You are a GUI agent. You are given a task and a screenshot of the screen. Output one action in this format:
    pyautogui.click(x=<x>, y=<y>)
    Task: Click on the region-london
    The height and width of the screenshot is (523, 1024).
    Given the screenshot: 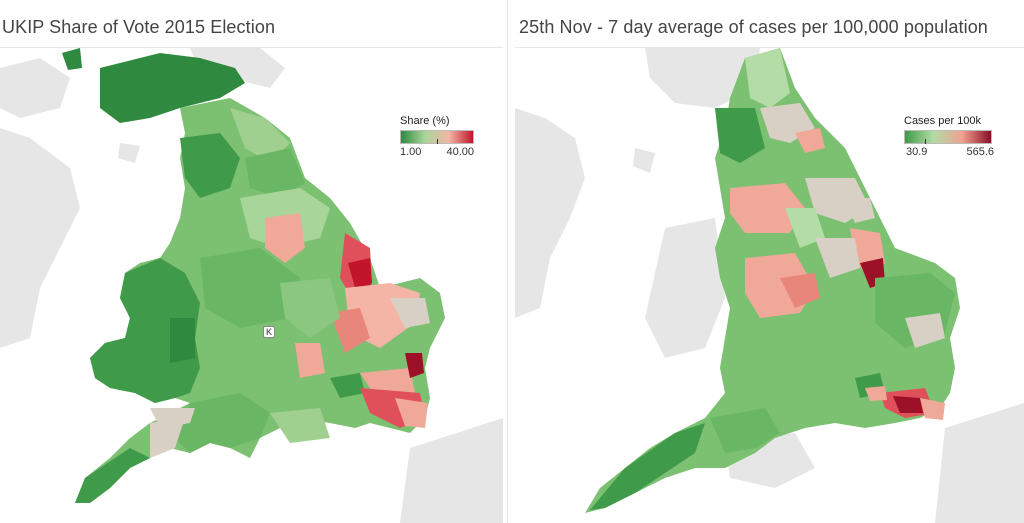 What is the action you would take?
    pyautogui.click(x=347, y=385)
    